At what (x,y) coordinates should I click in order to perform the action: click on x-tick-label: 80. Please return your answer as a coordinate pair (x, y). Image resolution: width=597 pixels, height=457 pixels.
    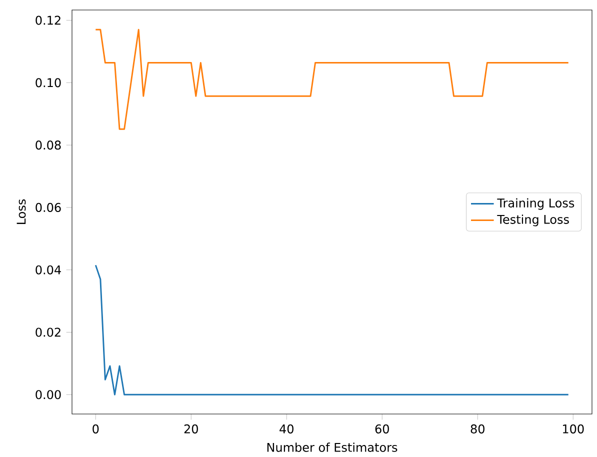
    Looking at the image, I should click on (477, 429).